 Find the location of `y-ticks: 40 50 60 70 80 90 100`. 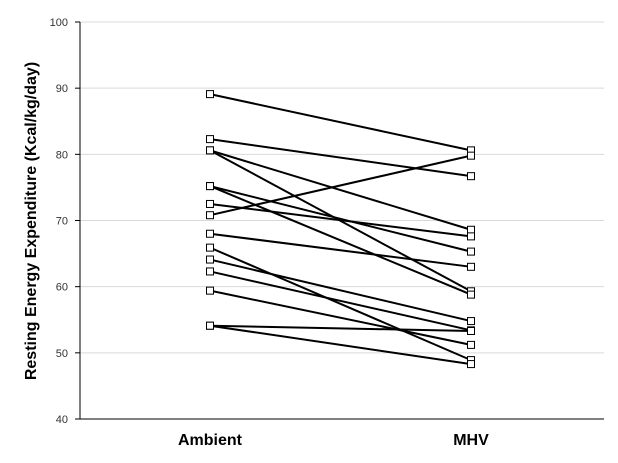

y-ticks: 40 50 60 70 80 90 100 is located at coordinates (65, 221).